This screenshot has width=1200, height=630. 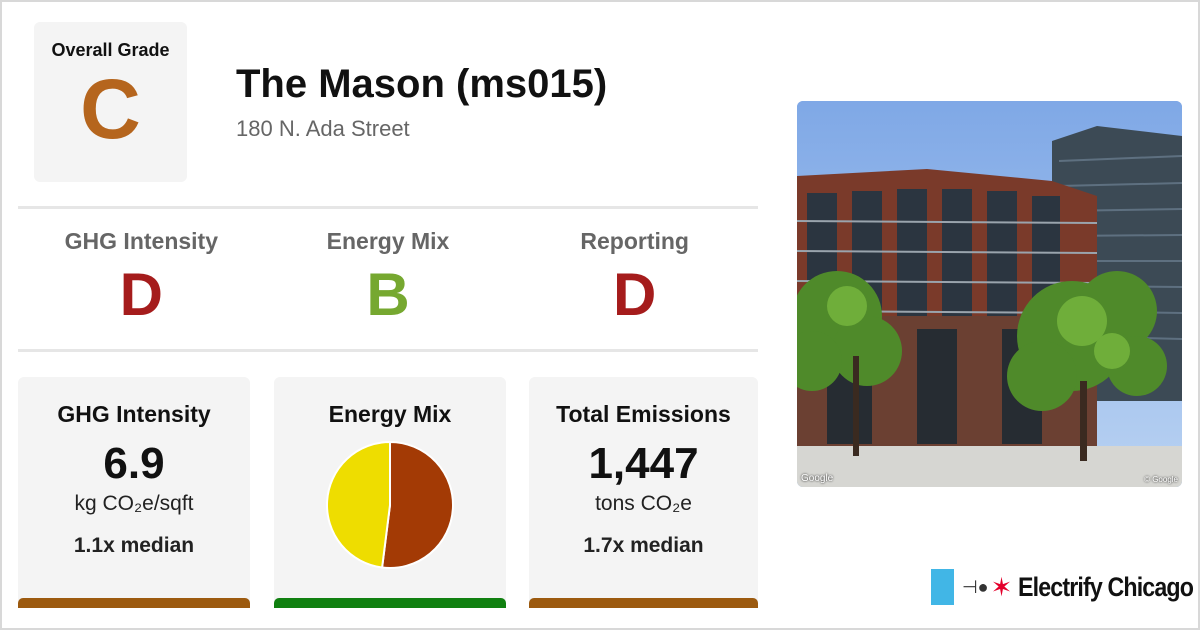 What do you see at coordinates (422, 84) in the screenshot?
I see `building-title: The Mason (ms015)` at bounding box center [422, 84].